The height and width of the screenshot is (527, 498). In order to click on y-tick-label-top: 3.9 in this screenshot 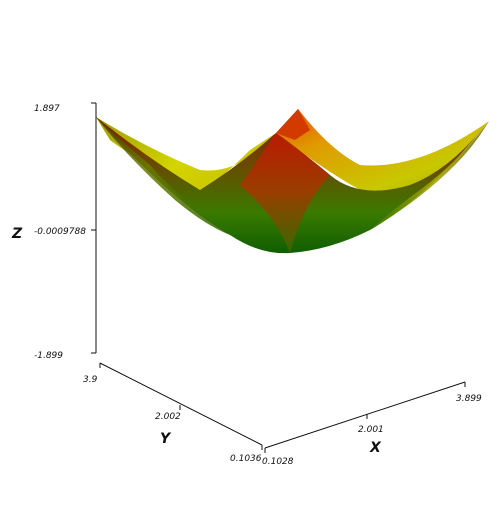, I will do `click(90, 380)`.